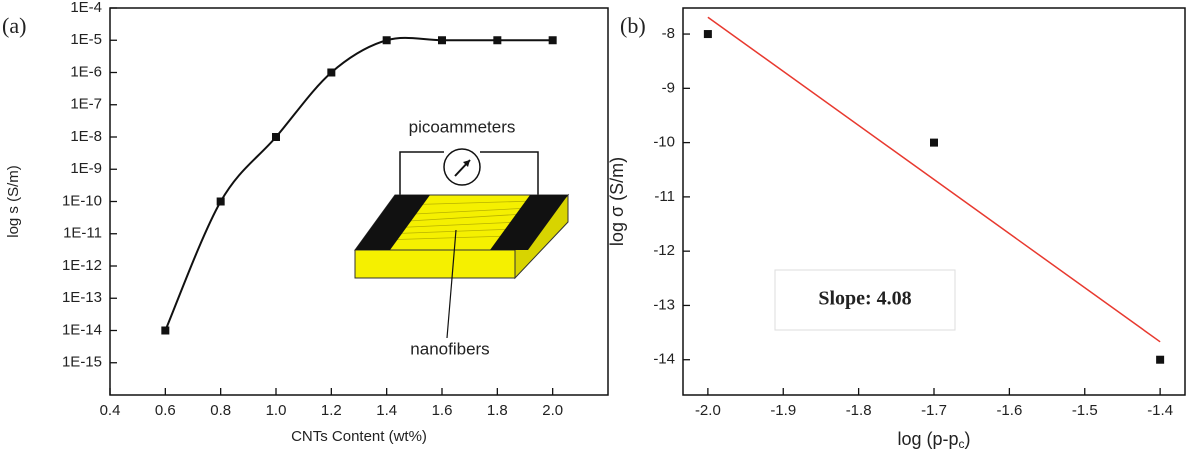  I want to click on y-tick-label: 1E-8, so click(86, 136).